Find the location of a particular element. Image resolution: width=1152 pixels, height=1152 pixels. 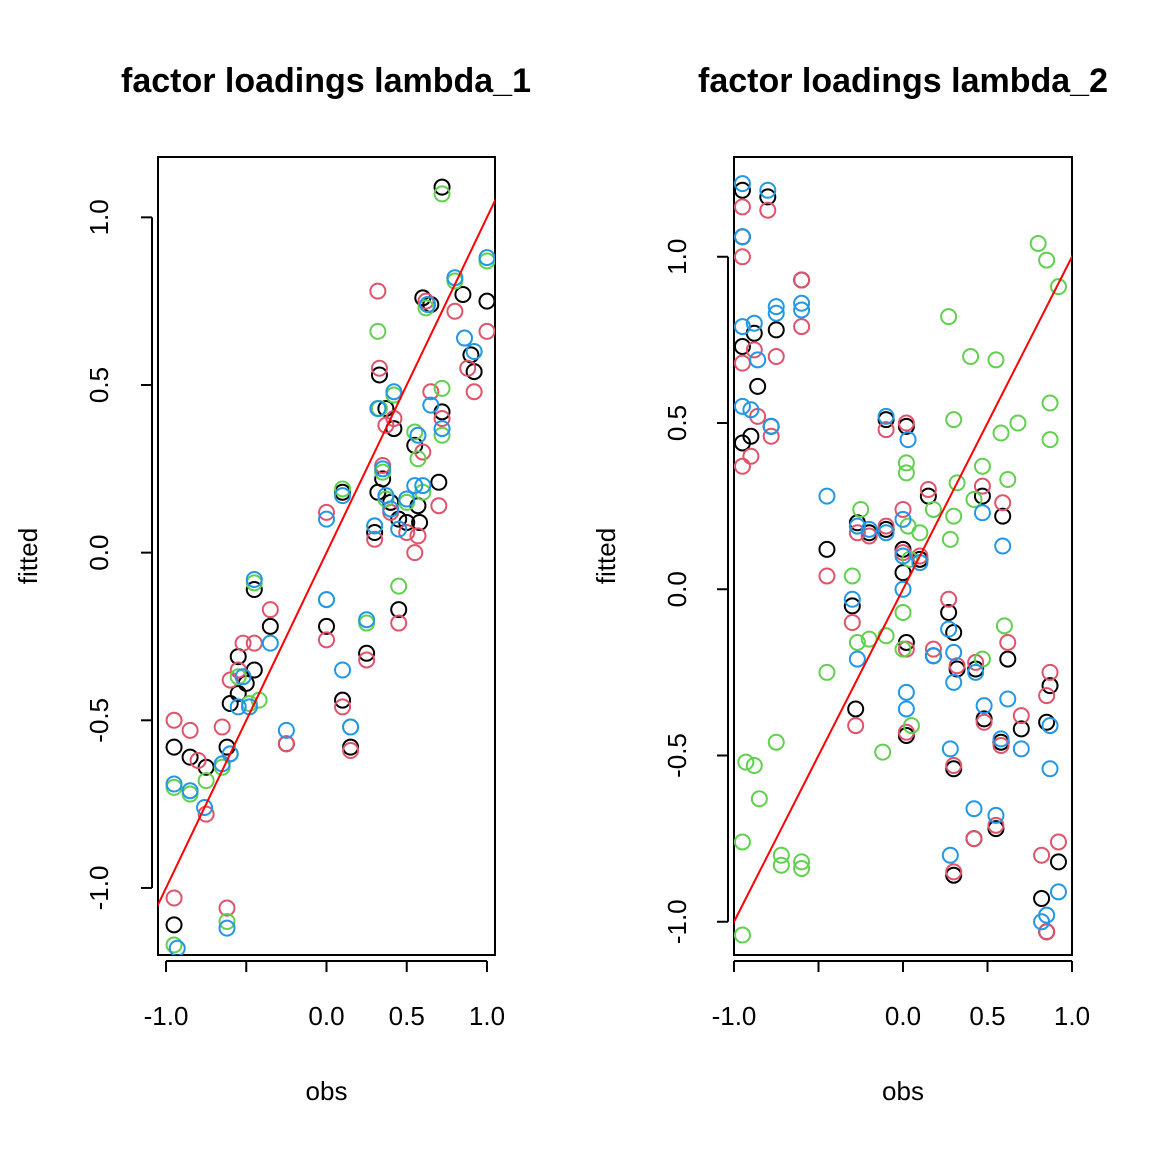

chart-title: factor loadings lambda_2 is located at coordinates (903, 81).